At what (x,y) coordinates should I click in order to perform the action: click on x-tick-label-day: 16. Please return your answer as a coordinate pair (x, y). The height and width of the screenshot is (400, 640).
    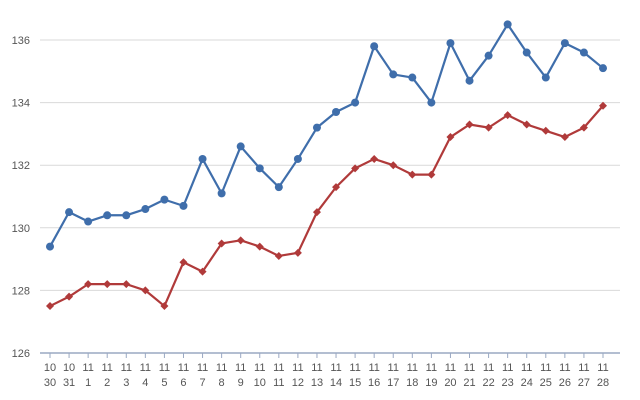
    Looking at the image, I should click on (374, 383).